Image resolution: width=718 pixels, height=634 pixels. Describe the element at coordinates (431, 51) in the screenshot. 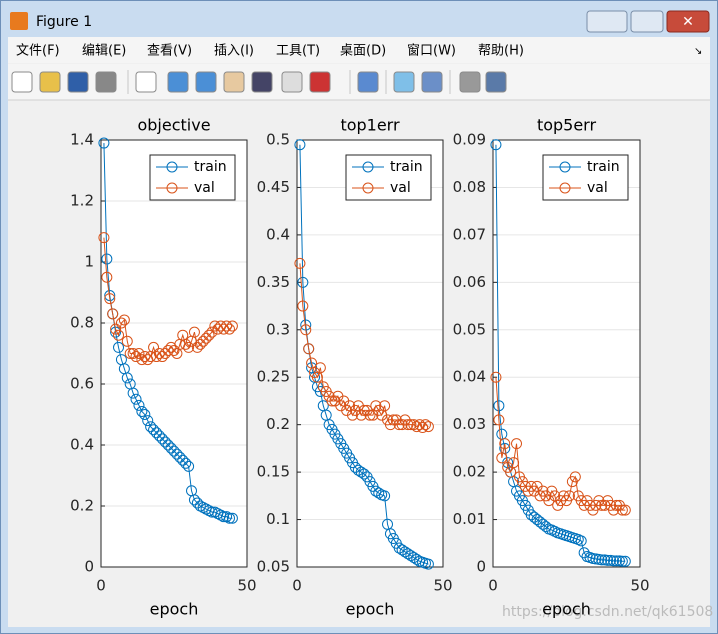

I see `menu-item: 窗口(W)` at that location.